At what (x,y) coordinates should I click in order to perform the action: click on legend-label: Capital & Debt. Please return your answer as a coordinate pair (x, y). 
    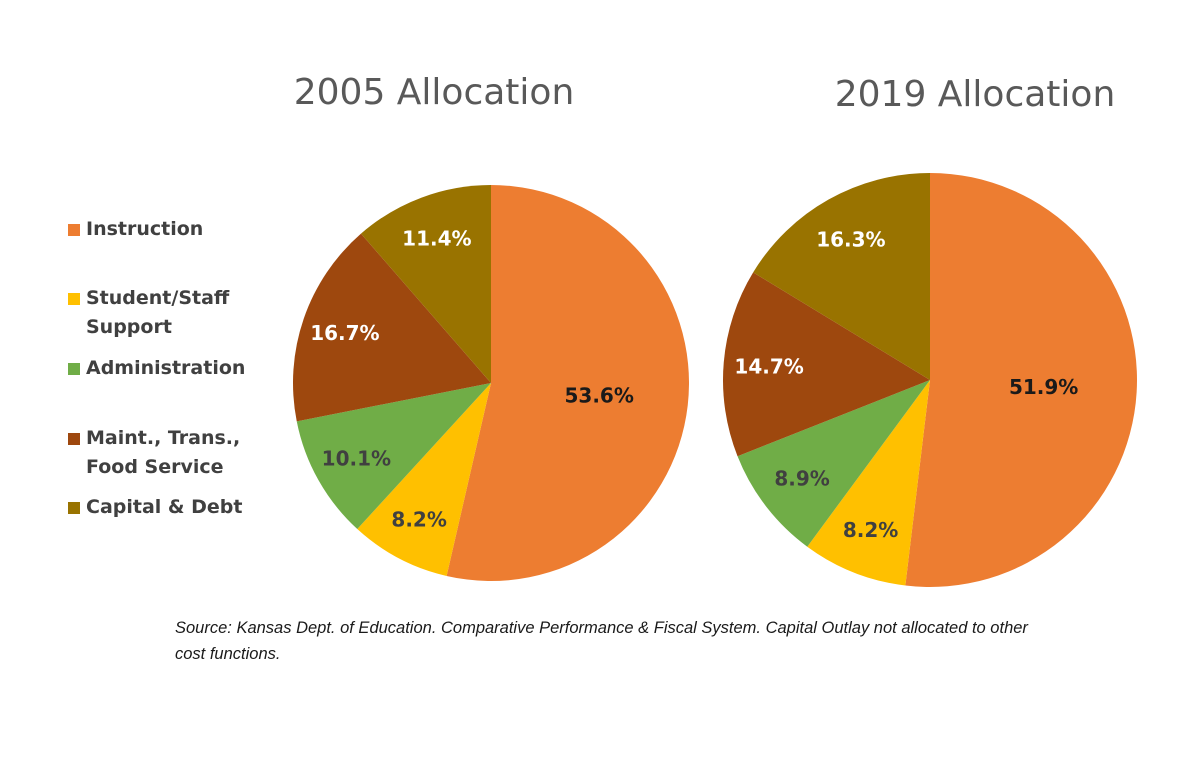
    Looking at the image, I should click on (164, 507).